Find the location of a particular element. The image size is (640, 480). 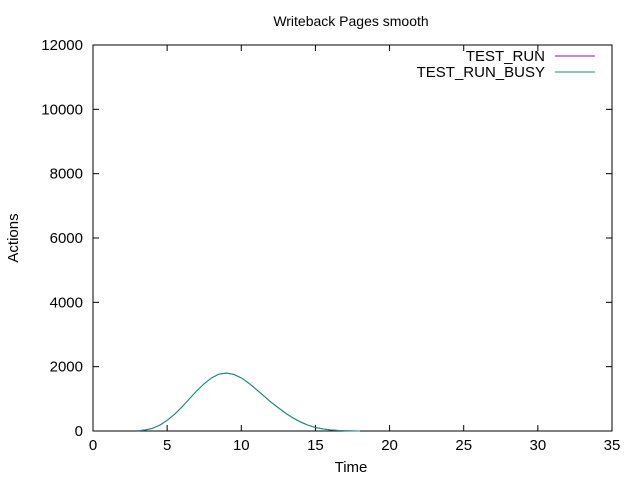

x-tick-label: 0 is located at coordinates (93, 445).